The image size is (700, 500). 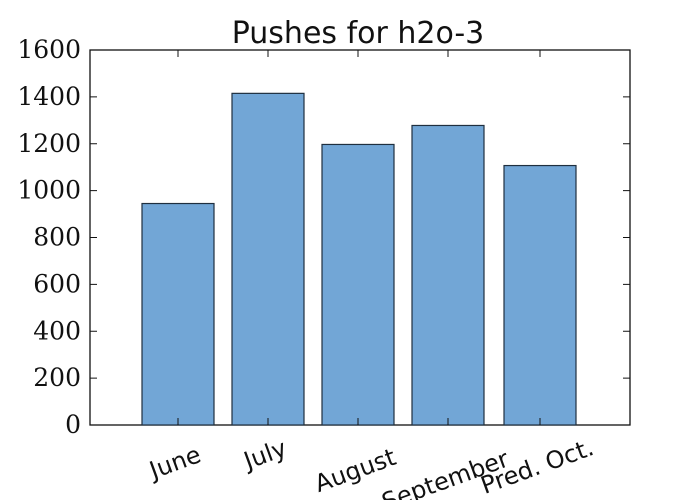 What do you see at coordinates (49, 190) in the screenshot?
I see `y-tick-label: 1000` at bounding box center [49, 190].